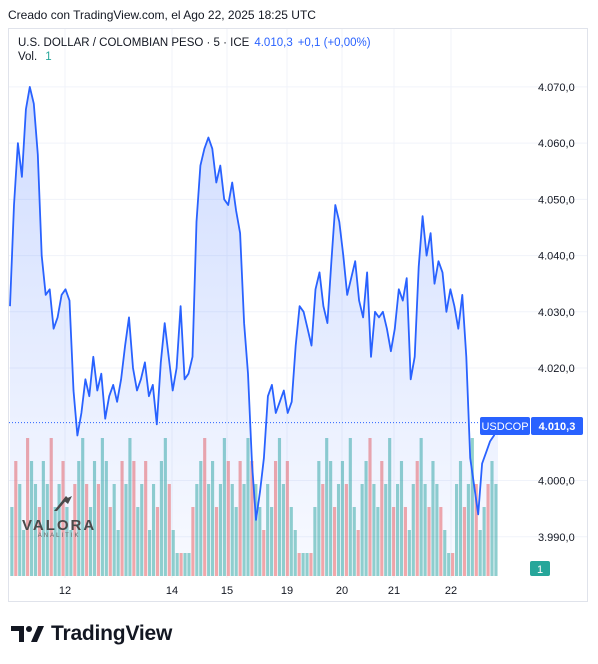 This screenshot has width=598, height=664. Describe the element at coordinates (258, 591) in the screenshot. I see `x-axis: 12 14 15 19 20 21 22` at that location.